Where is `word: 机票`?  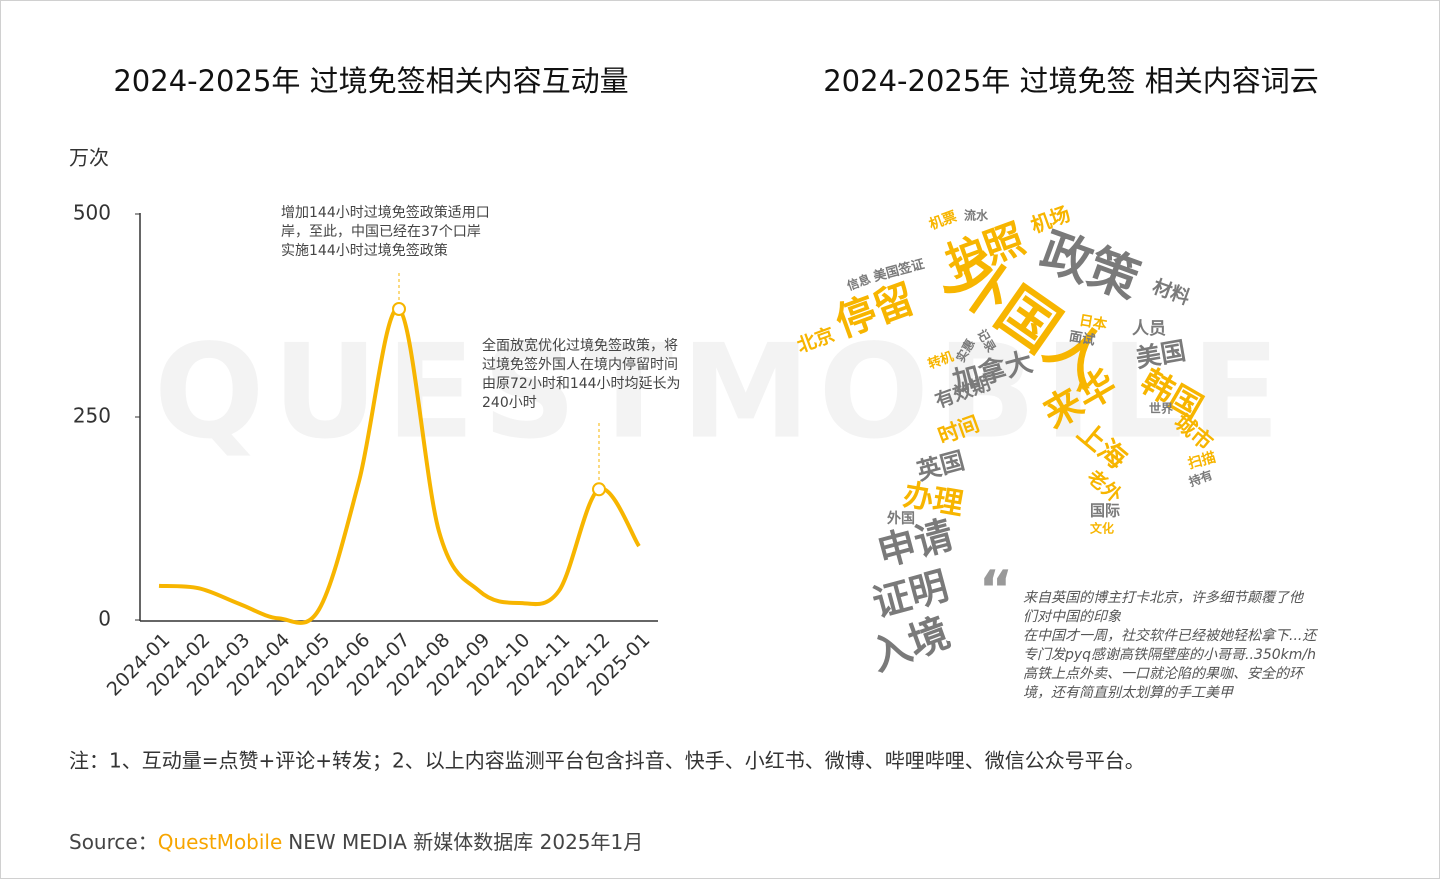
word: 机票 is located at coordinates (943, 221).